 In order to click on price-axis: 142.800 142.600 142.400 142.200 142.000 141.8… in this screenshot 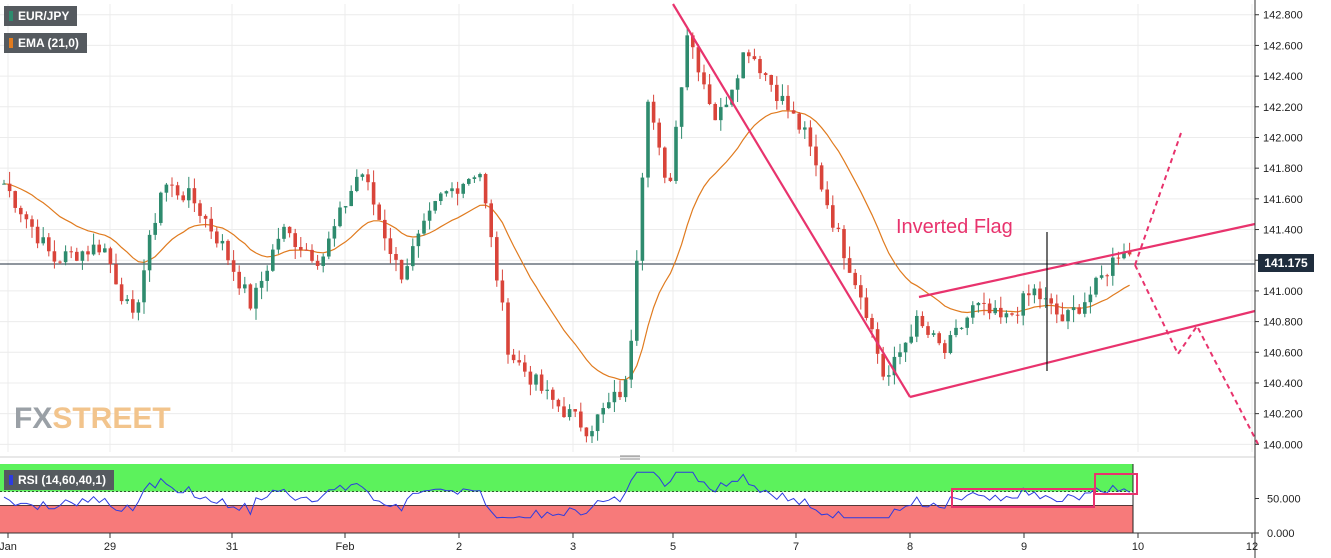, I will do `click(1278, 279)`.